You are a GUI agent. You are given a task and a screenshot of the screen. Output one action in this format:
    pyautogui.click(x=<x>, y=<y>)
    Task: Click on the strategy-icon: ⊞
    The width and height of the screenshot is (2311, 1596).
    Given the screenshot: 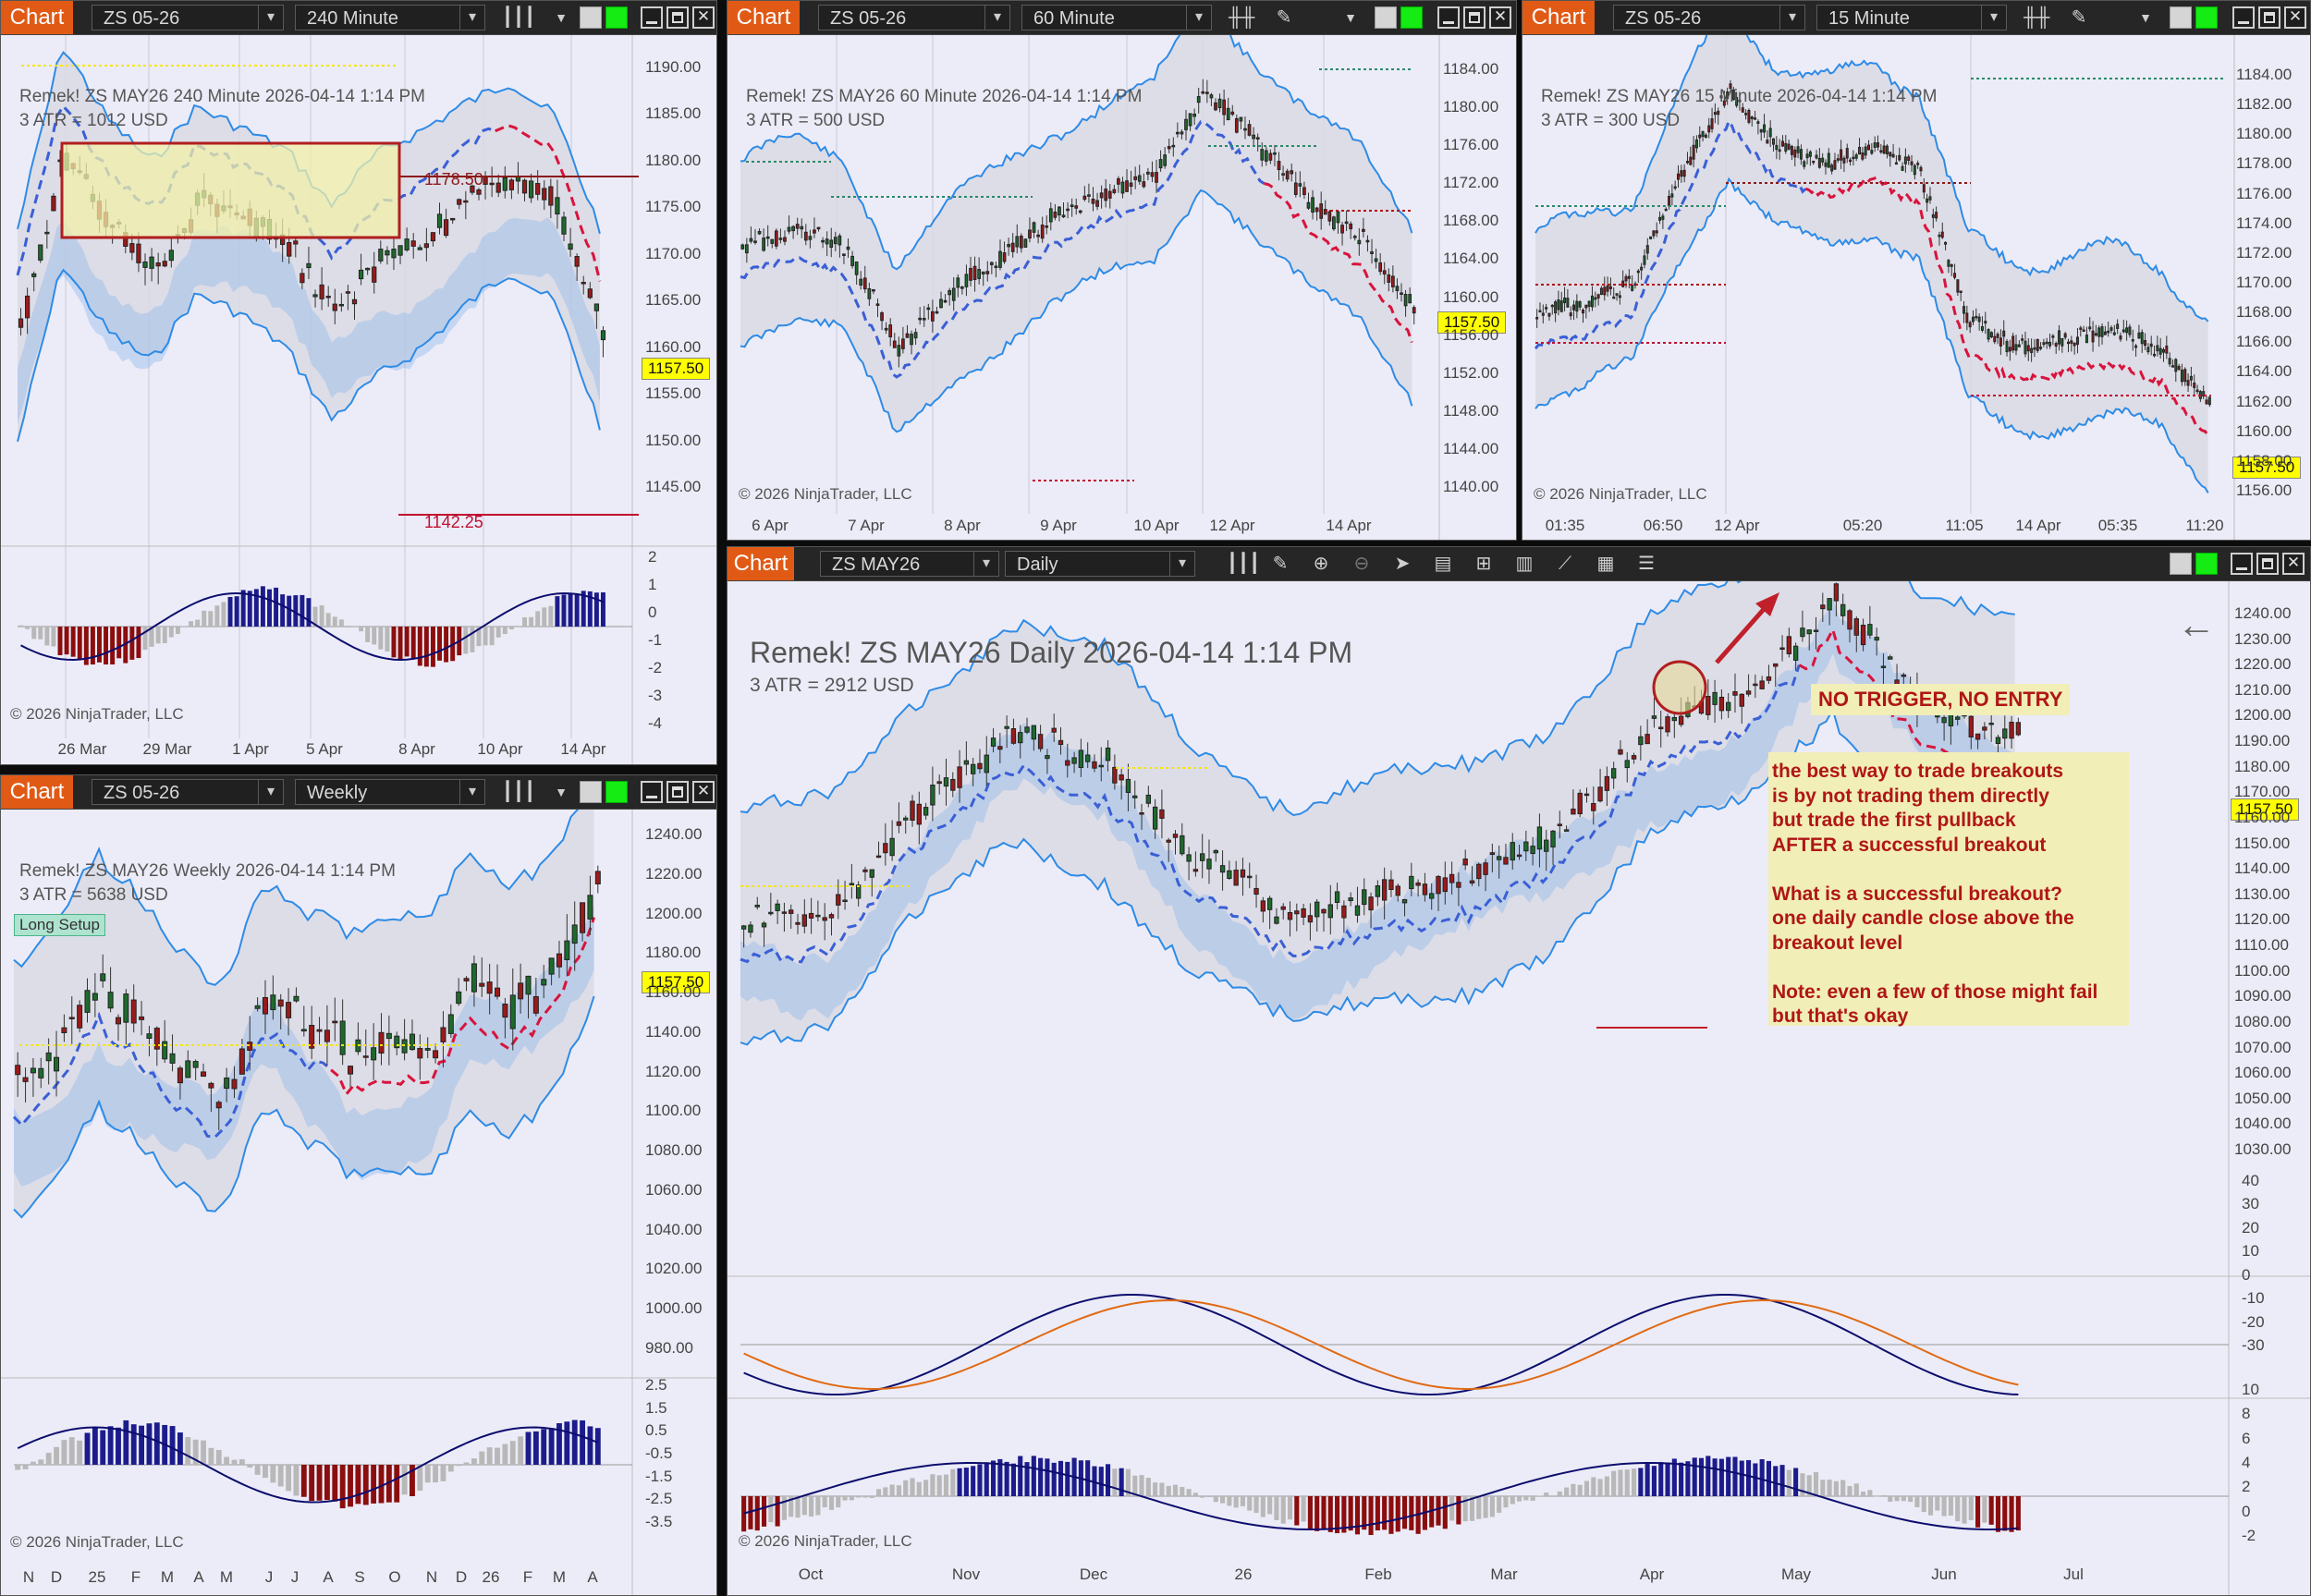 What is the action you would take?
    pyautogui.click(x=1483, y=564)
    